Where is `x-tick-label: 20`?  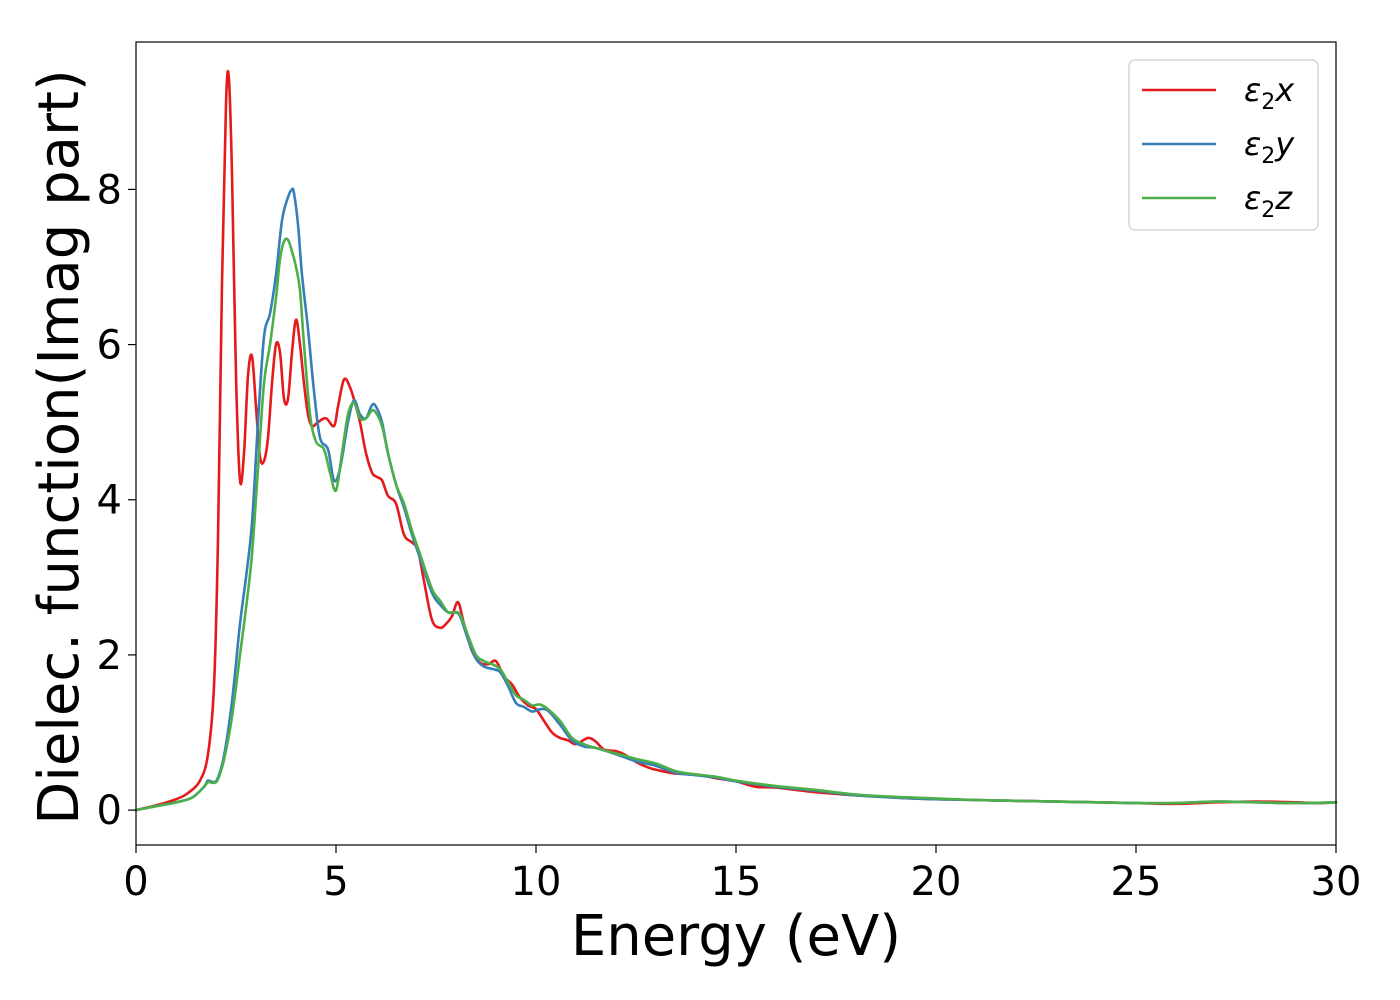 x-tick-label: 20 is located at coordinates (936, 882).